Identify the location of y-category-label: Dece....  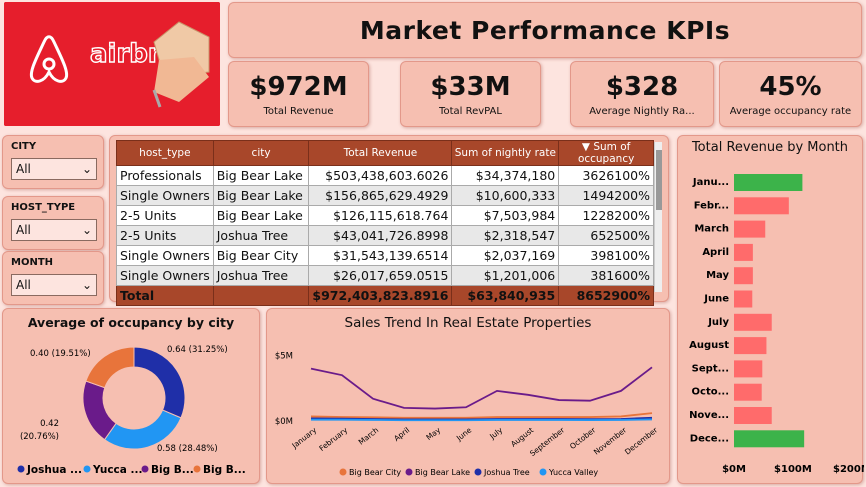
(709, 438).